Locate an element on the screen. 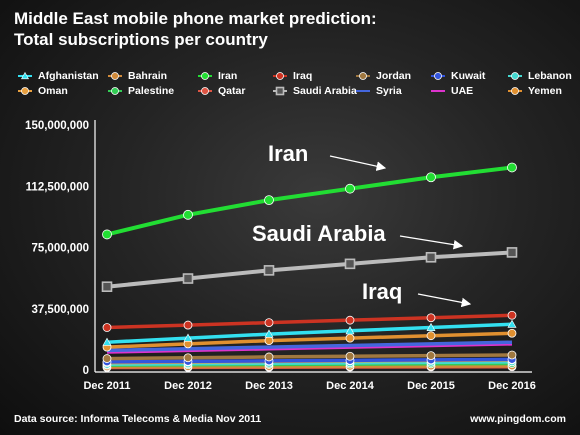  x-tick-label: Dec 2012 is located at coordinates (188, 386).